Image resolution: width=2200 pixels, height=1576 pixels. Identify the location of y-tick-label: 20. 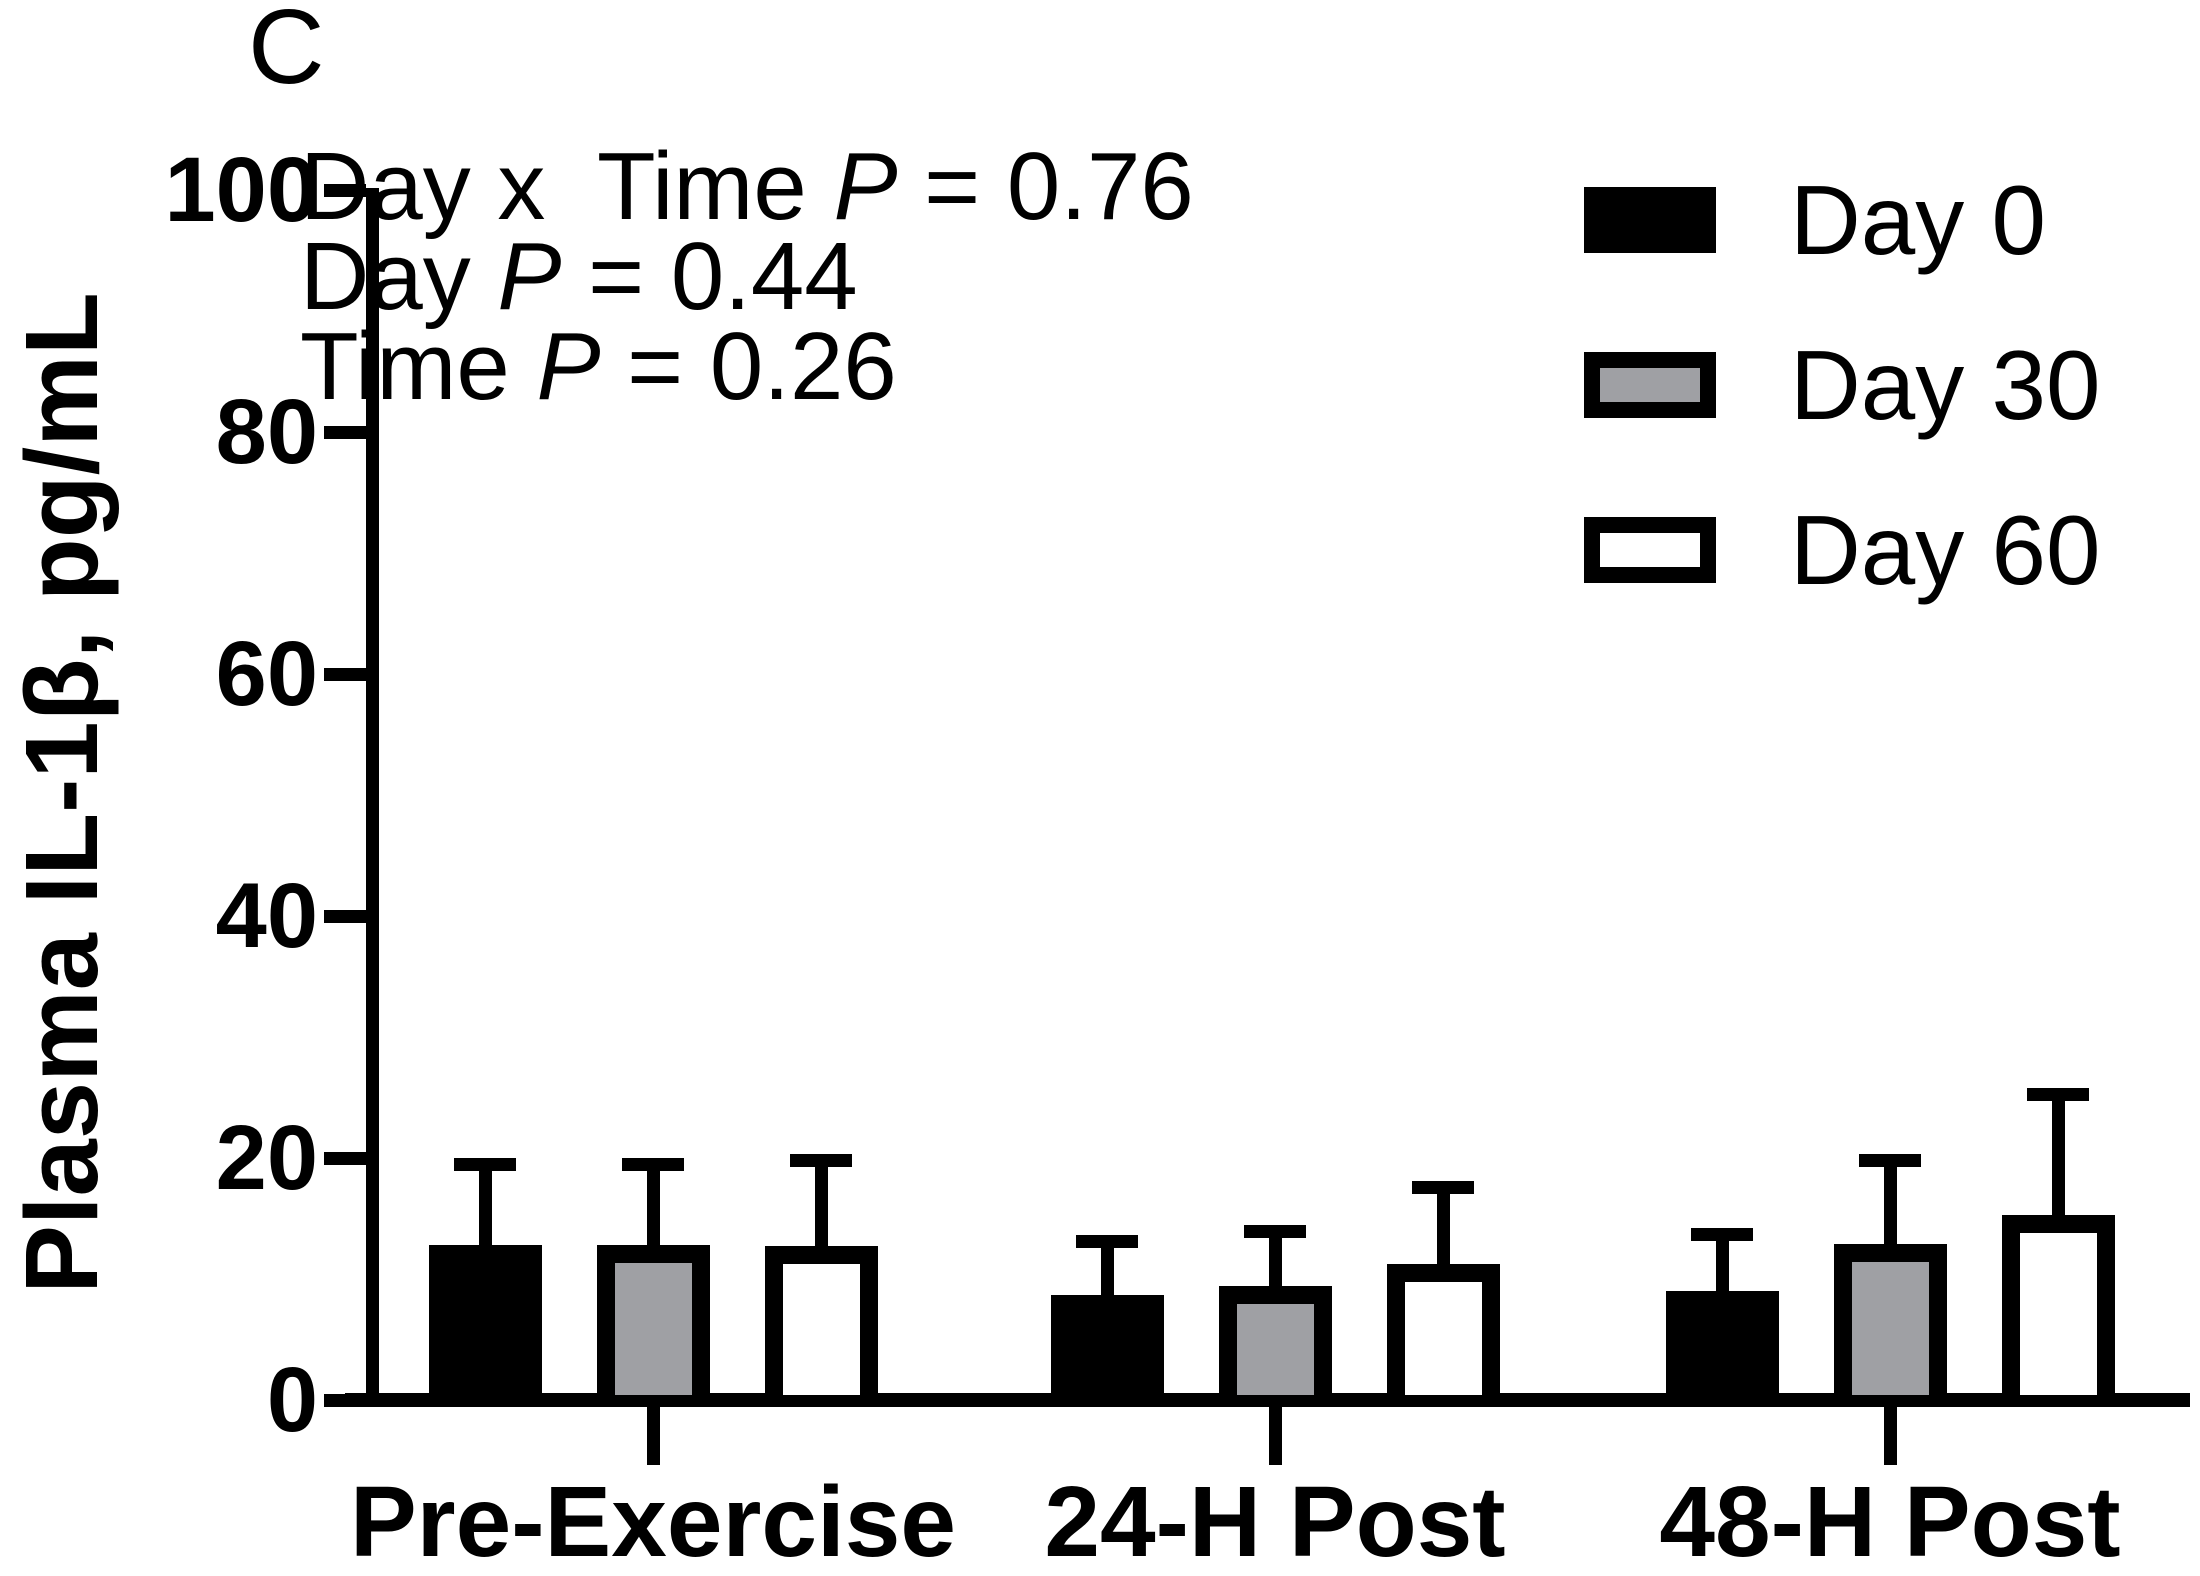
(266, 1158).